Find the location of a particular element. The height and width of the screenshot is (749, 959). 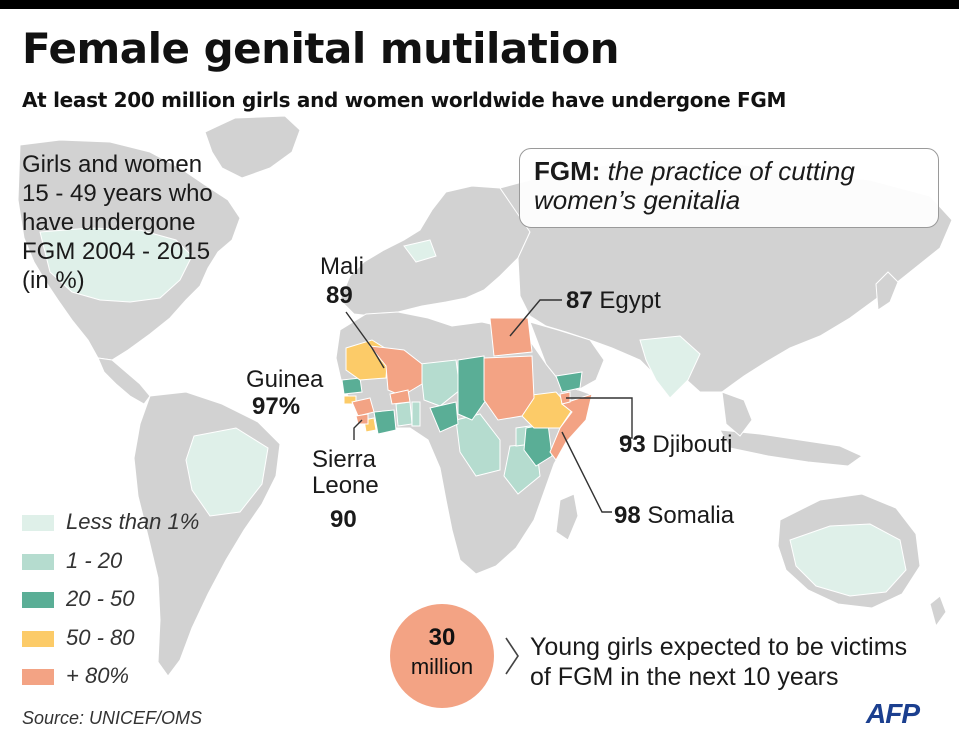

sierra-leone-name-2: Leone is located at coordinates (345, 485).